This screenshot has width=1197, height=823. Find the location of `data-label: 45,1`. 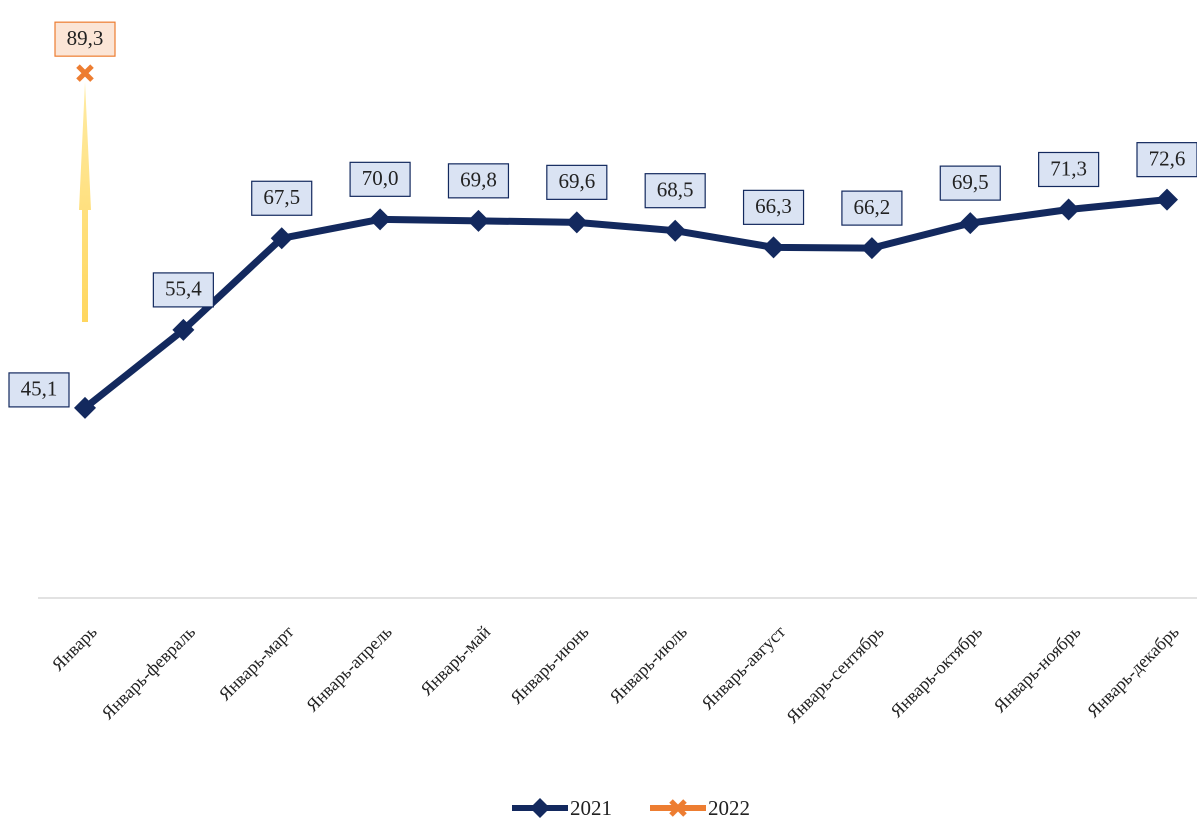

data-label: 45,1 is located at coordinates (39, 389).